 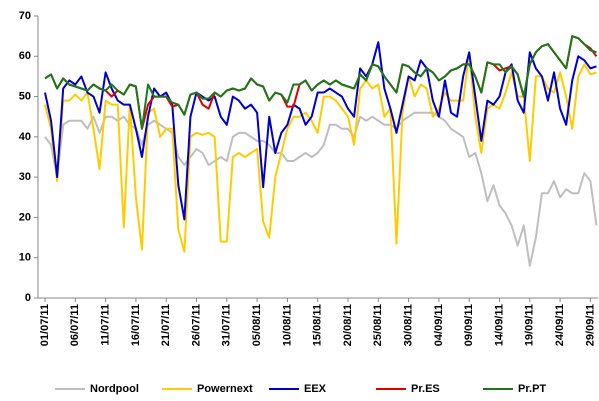 I want to click on x-tick-label: 01/07/11, so click(x=45, y=325).